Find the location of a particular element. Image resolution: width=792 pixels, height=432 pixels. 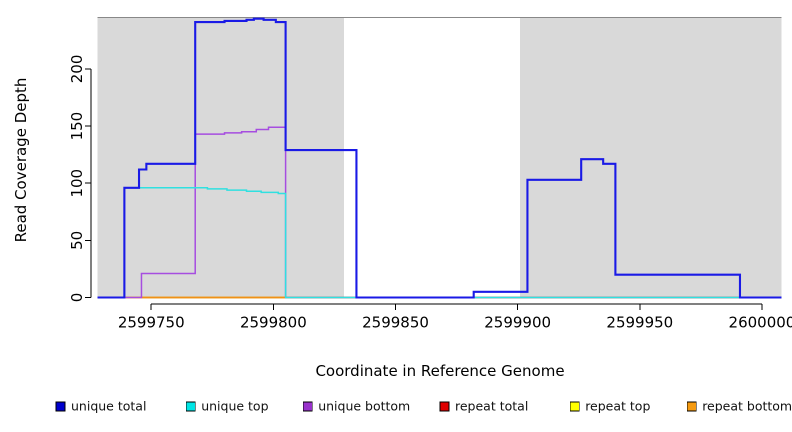

legend-swatch-unique-bottom is located at coordinates (307, 406).